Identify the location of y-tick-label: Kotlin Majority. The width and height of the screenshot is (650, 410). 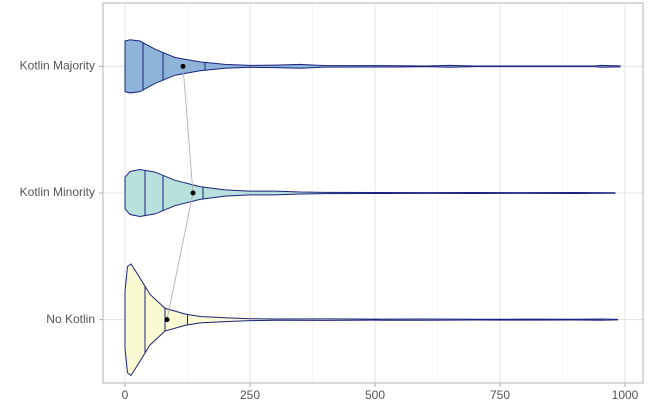
(57, 66).